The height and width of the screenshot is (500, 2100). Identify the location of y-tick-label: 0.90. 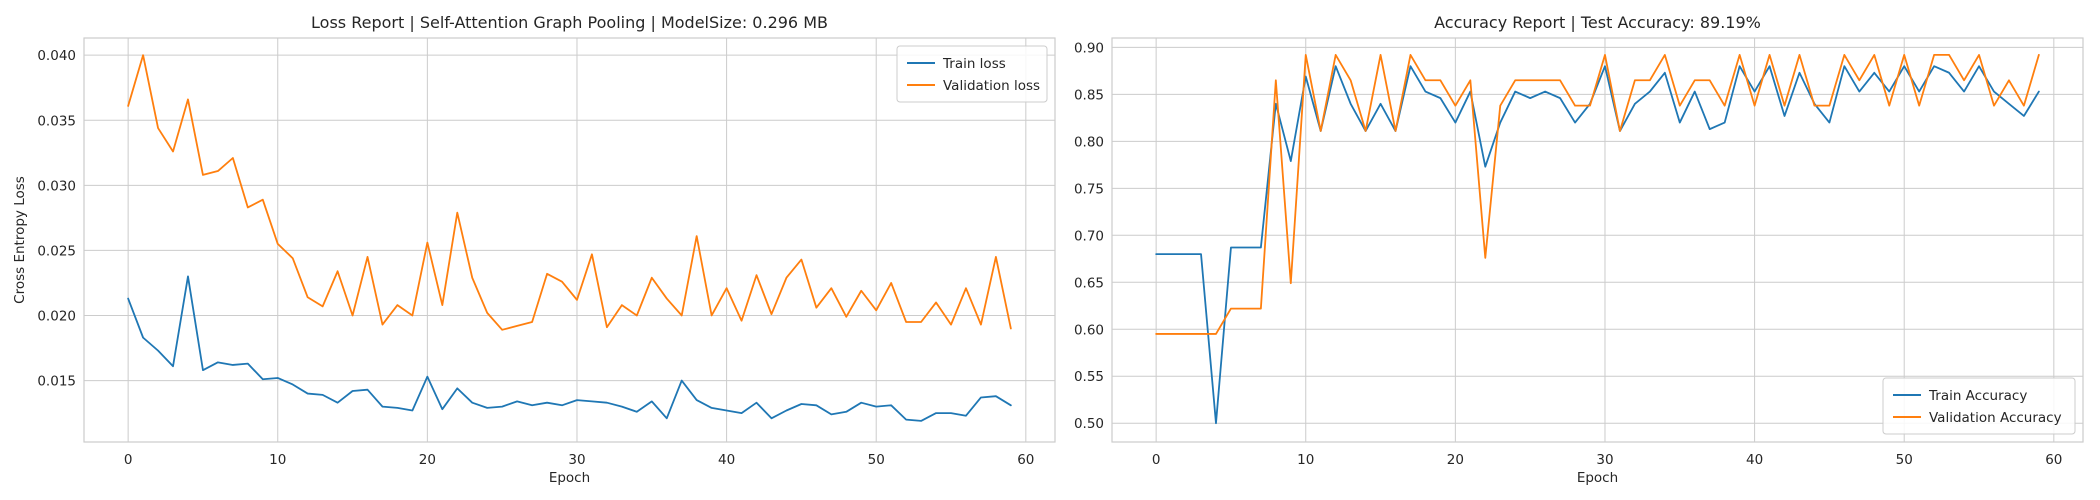
(1089, 48).